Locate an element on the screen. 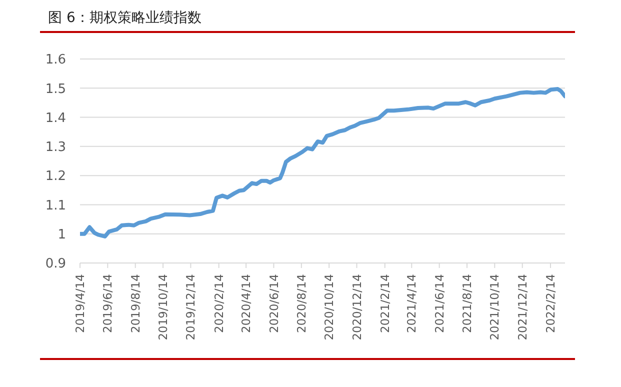  x-tick-label: 2020/2/14 is located at coordinates (219, 303).